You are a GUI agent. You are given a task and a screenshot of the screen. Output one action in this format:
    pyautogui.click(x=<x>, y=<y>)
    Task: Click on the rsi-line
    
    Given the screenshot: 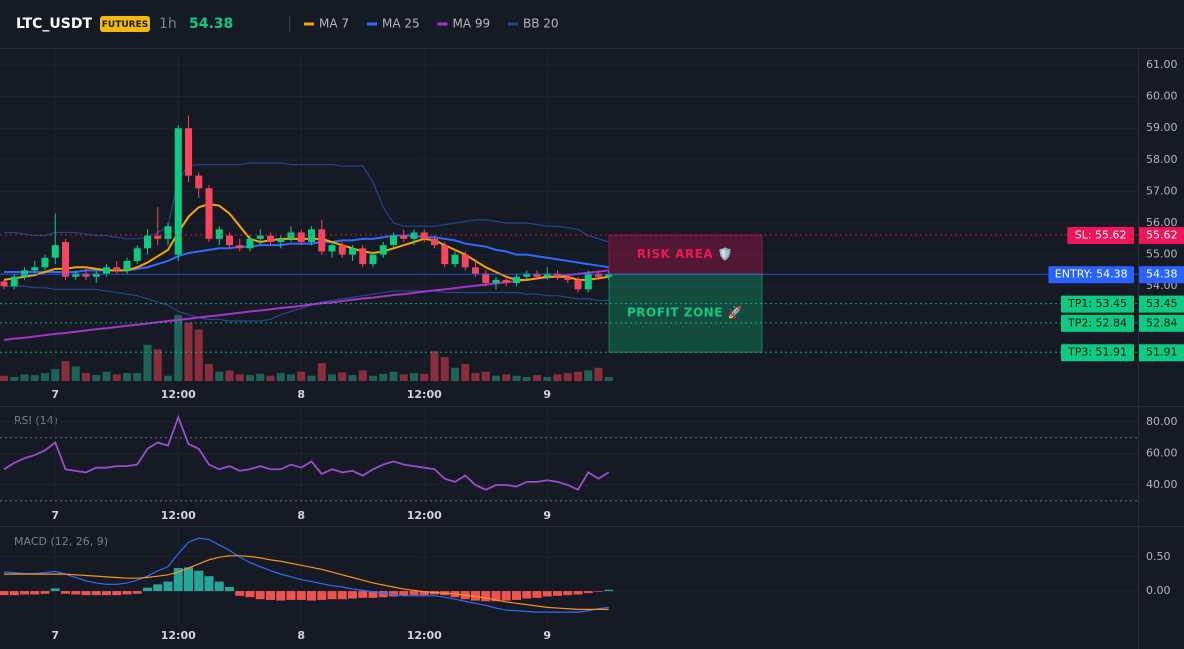 What is the action you would take?
    pyautogui.click(x=306, y=452)
    